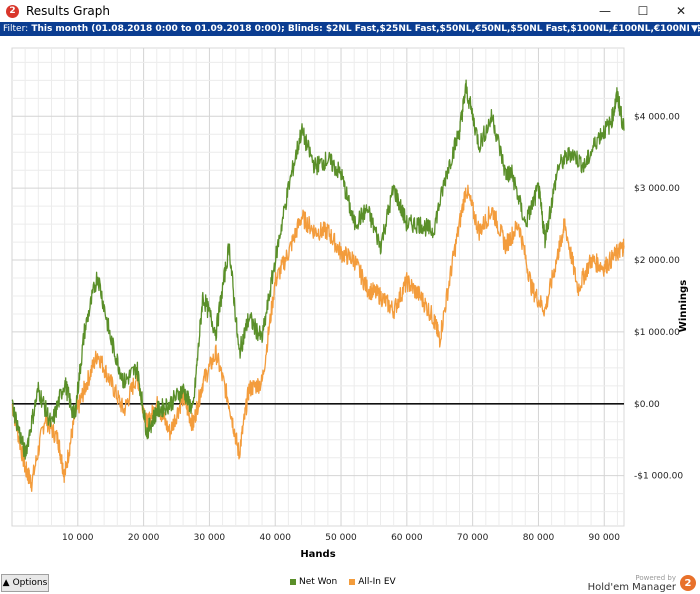 This screenshot has width=700, height=594. Describe the element at coordinates (657, 189) in the screenshot. I see `y-tick-label: $3 000.00` at that location.